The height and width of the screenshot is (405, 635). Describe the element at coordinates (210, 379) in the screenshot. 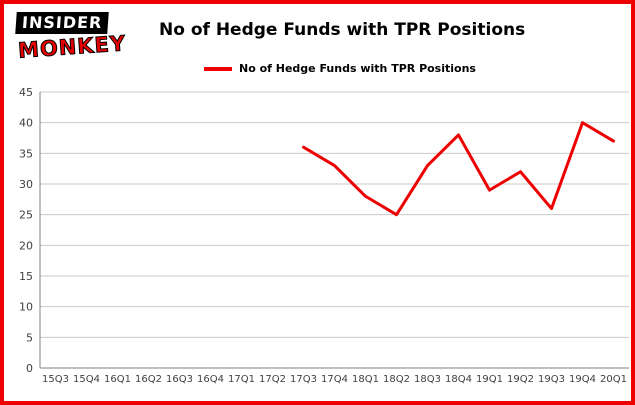

I see `x-tick-label: 16Q4` at that location.